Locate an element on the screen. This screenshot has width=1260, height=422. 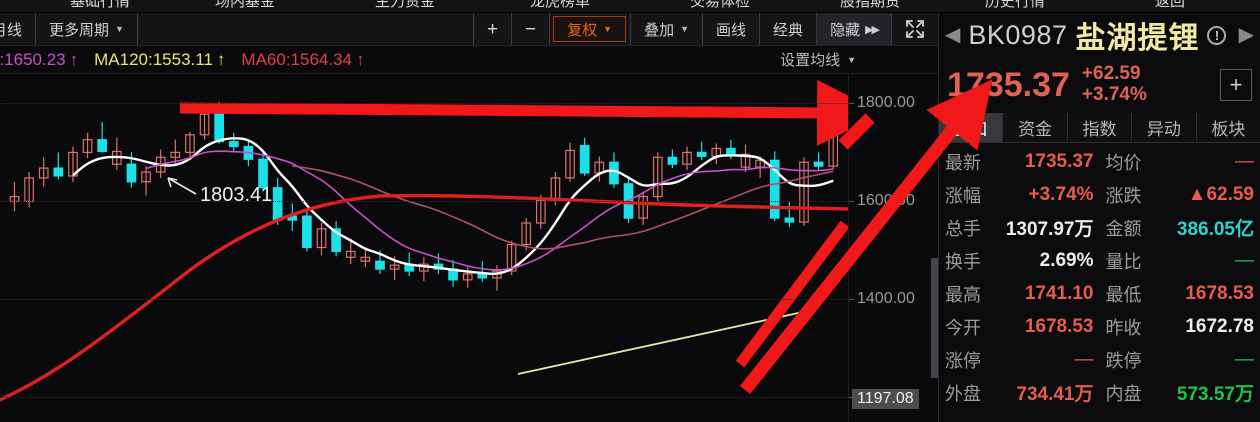
add-to-watchlist-button: + is located at coordinates (1236, 85).